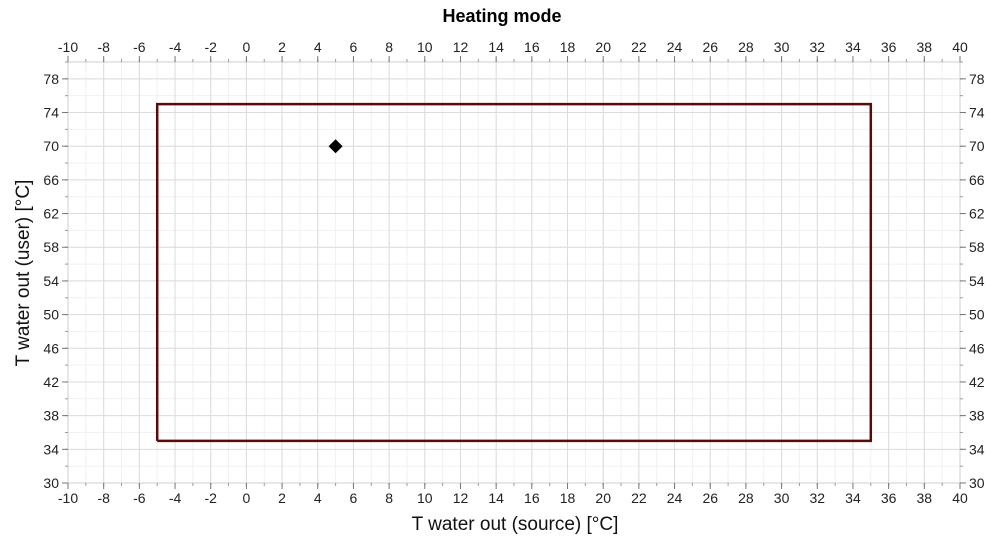 The image size is (1007, 548). Describe the element at coordinates (977, 281) in the screenshot. I see `y-tick-label-right: 54` at that location.